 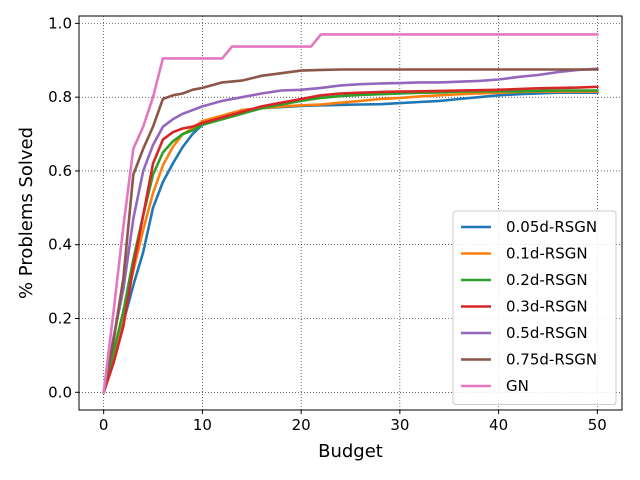 What do you see at coordinates (547, 280) in the screenshot?
I see `legend-label: 0.2d-RSGN` at bounding box center [547, 280].